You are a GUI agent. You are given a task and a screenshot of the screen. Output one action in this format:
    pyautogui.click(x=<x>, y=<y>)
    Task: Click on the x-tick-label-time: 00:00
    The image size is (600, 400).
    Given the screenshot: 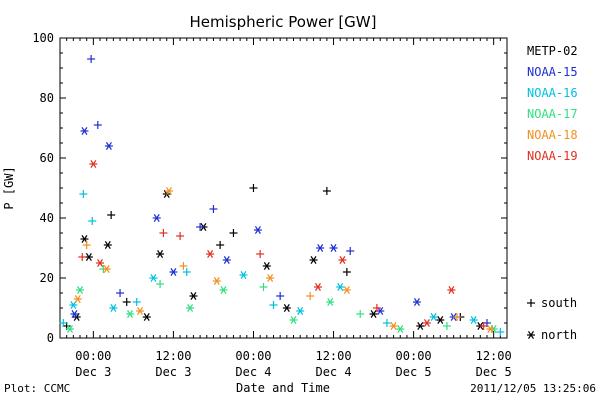 What is the action you would take?
    pyautogui.click(x=93, y=356)
    